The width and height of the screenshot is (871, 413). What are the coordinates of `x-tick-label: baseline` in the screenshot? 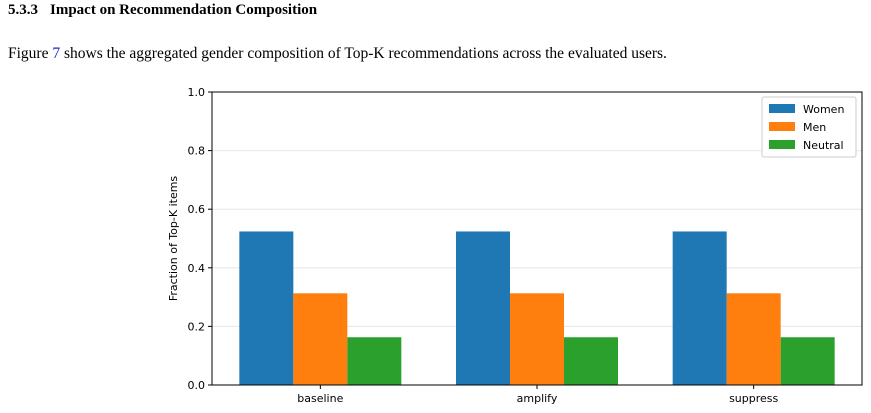 It's located at (320, 398).